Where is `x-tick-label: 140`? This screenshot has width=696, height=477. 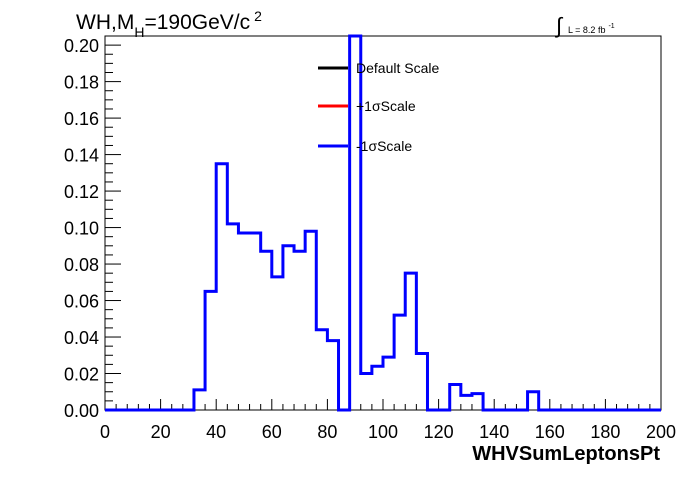 x-tick-label: 140 is located at coordinates (494, 432).